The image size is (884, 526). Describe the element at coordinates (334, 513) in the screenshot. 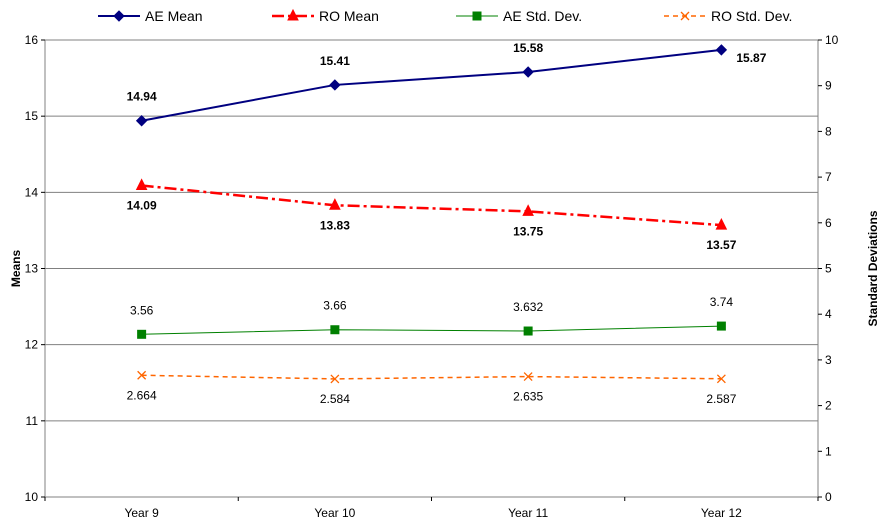

I see `x-tick-label: Year 10` at that location.